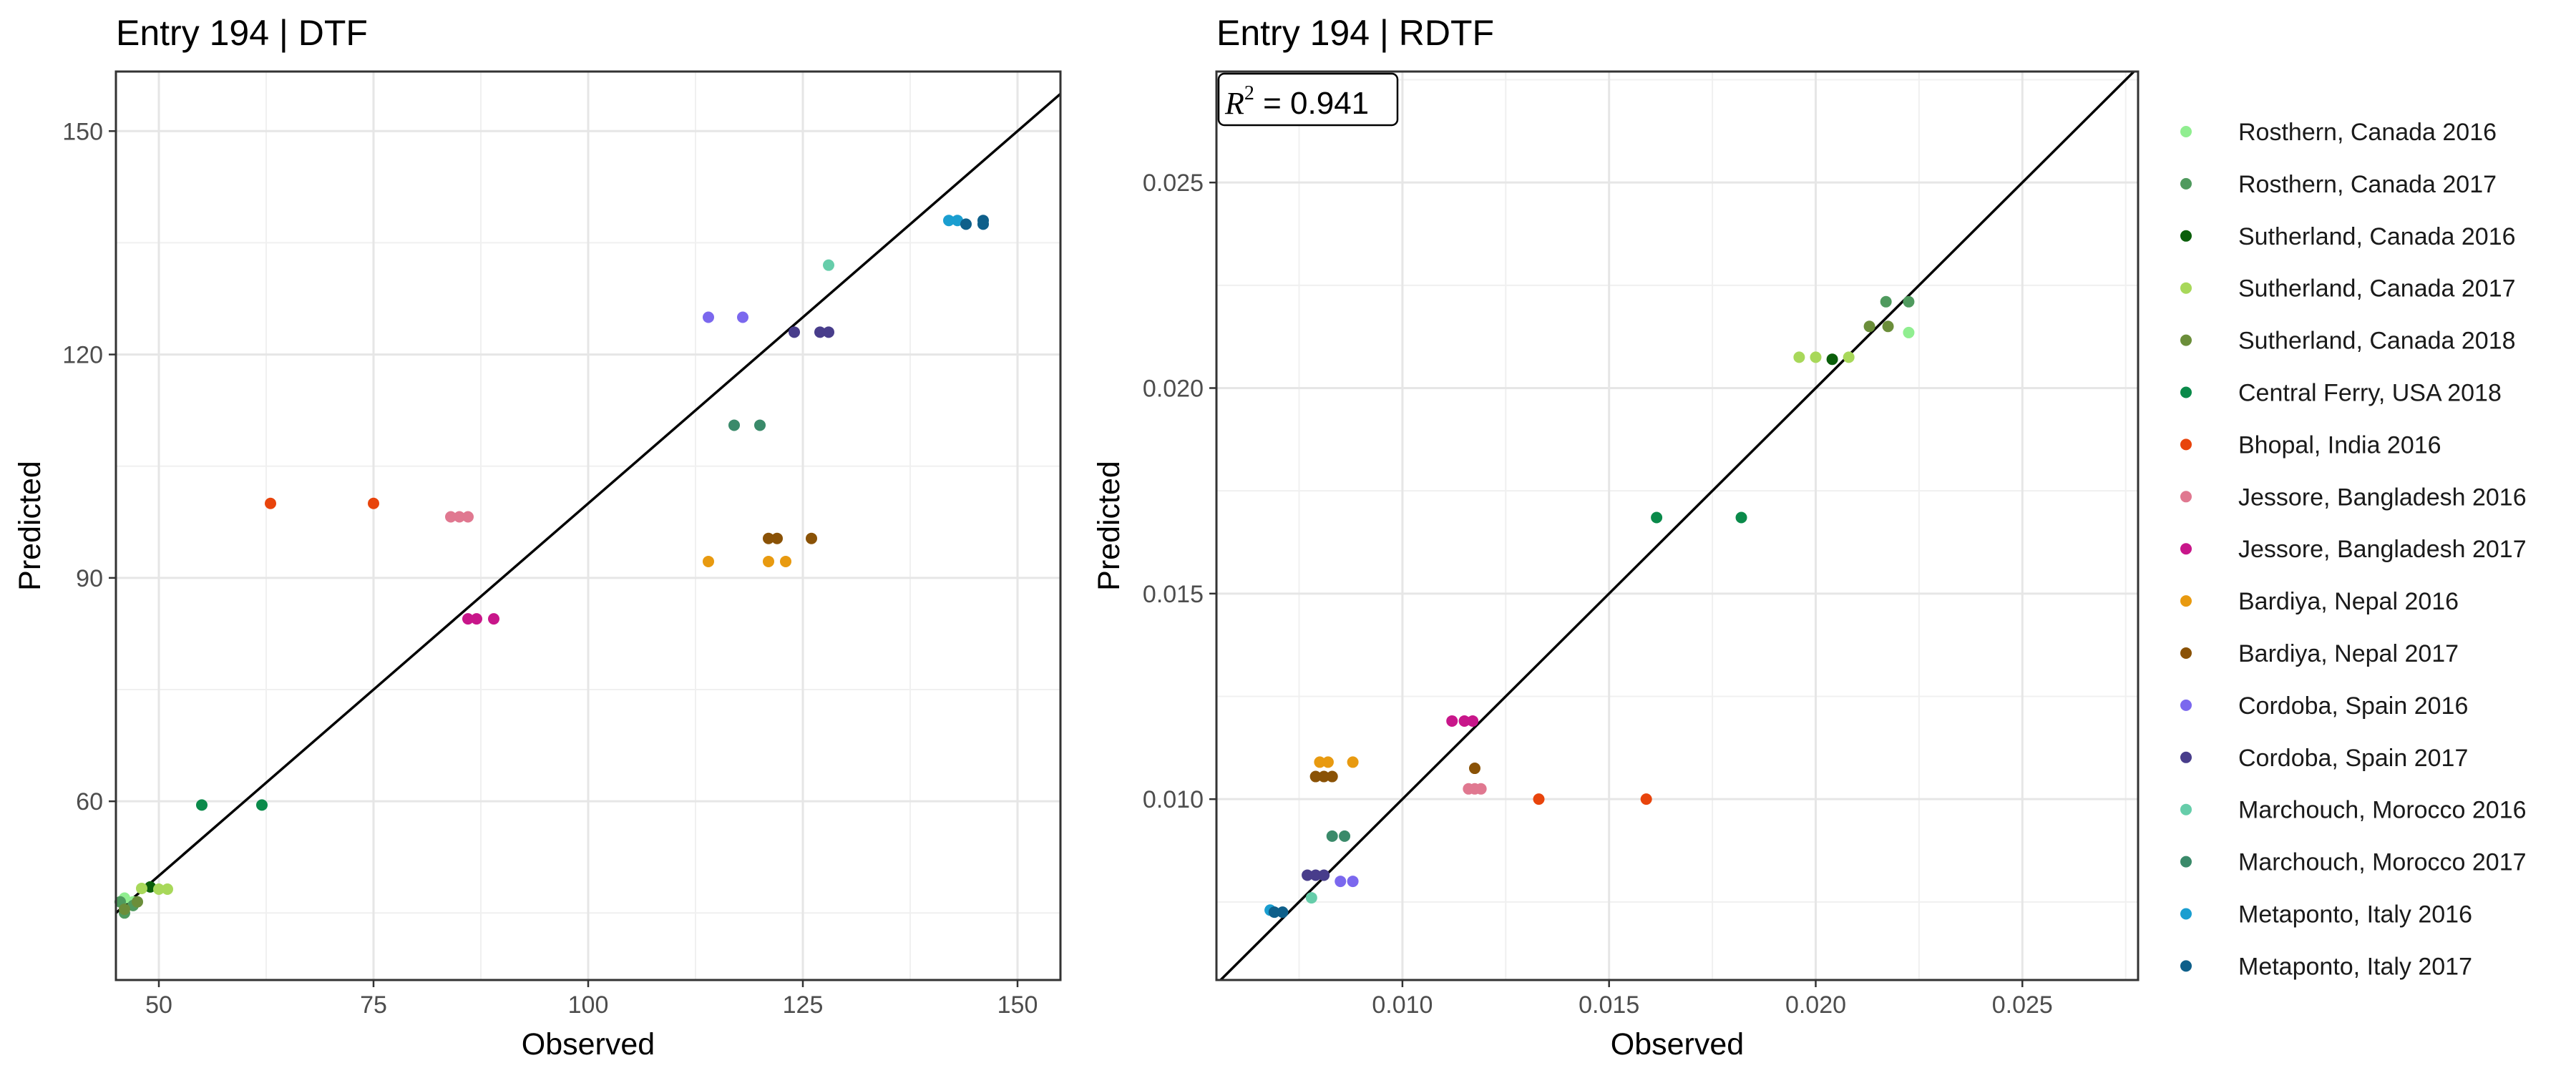 The width and height of the screenshot is (2576, 1073). What do you see at coordinates (1402, 1005) in the screenshot?
I see `rdtf-x-tick-label: 0.010` at bounding box center [1402, 1005].